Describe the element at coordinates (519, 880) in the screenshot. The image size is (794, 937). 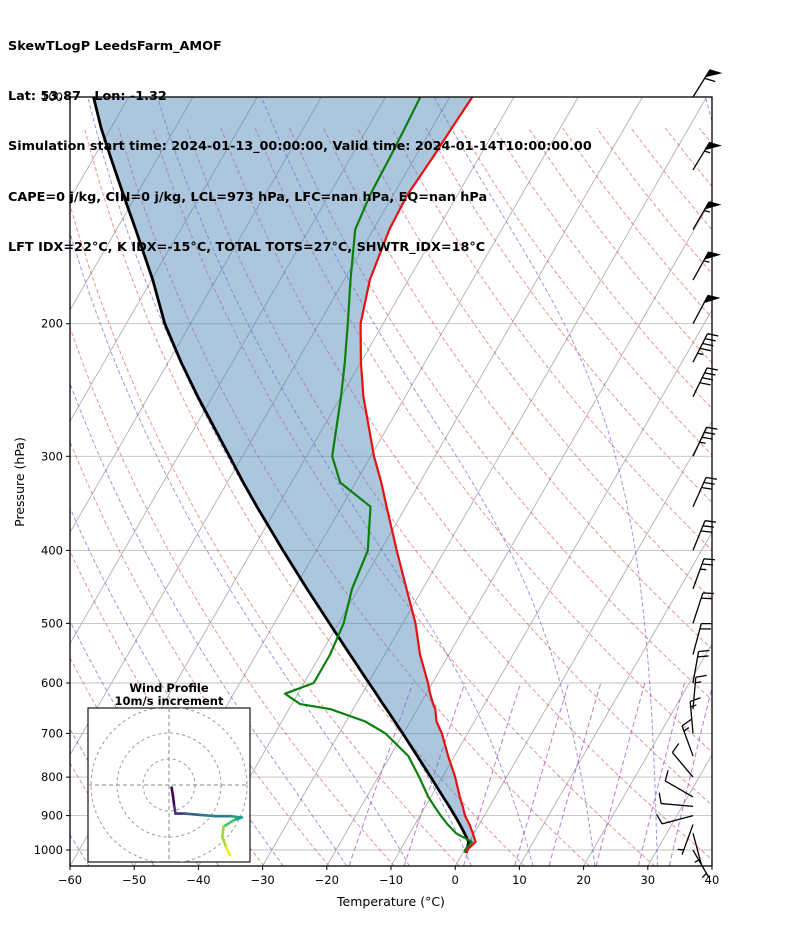
I see `x-tick-label: 10` at that location.